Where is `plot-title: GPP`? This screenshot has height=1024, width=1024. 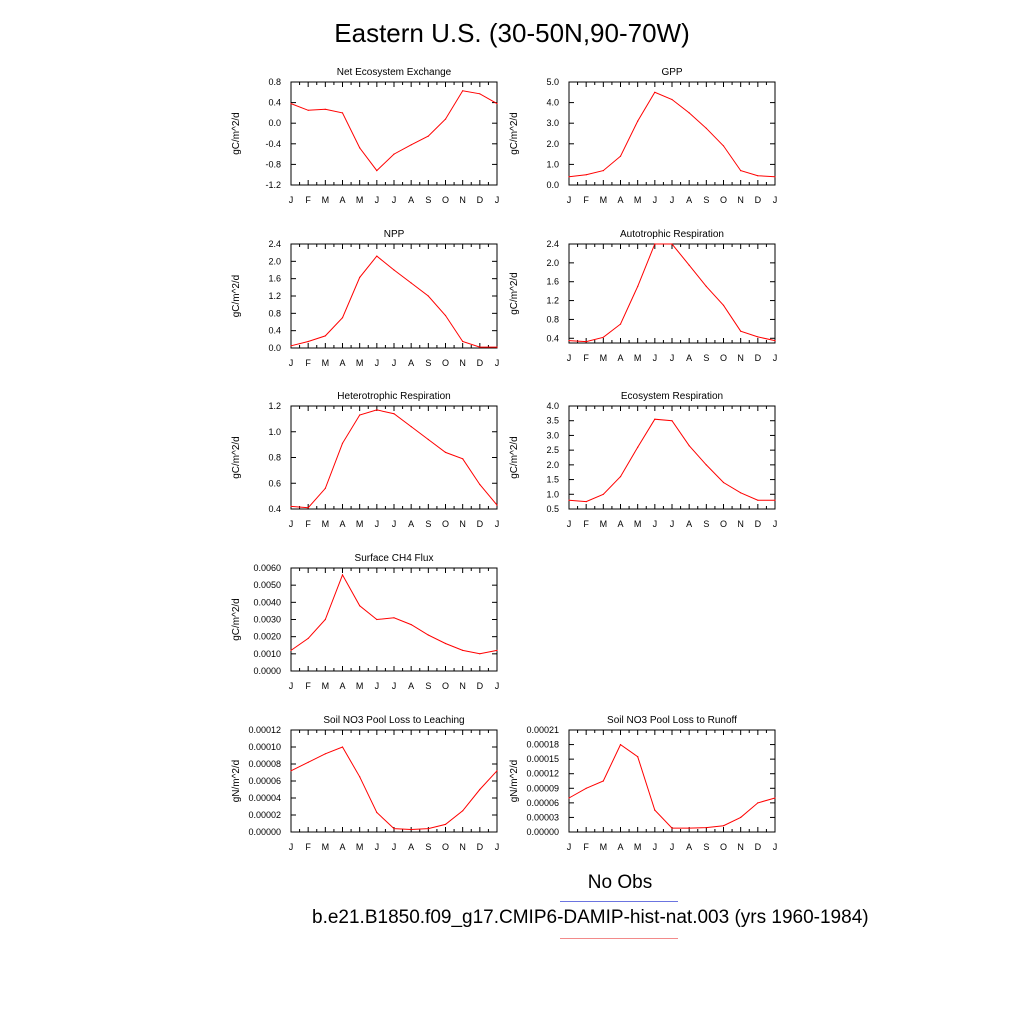 plot-title: GPP is located at coordinates (671, 72).